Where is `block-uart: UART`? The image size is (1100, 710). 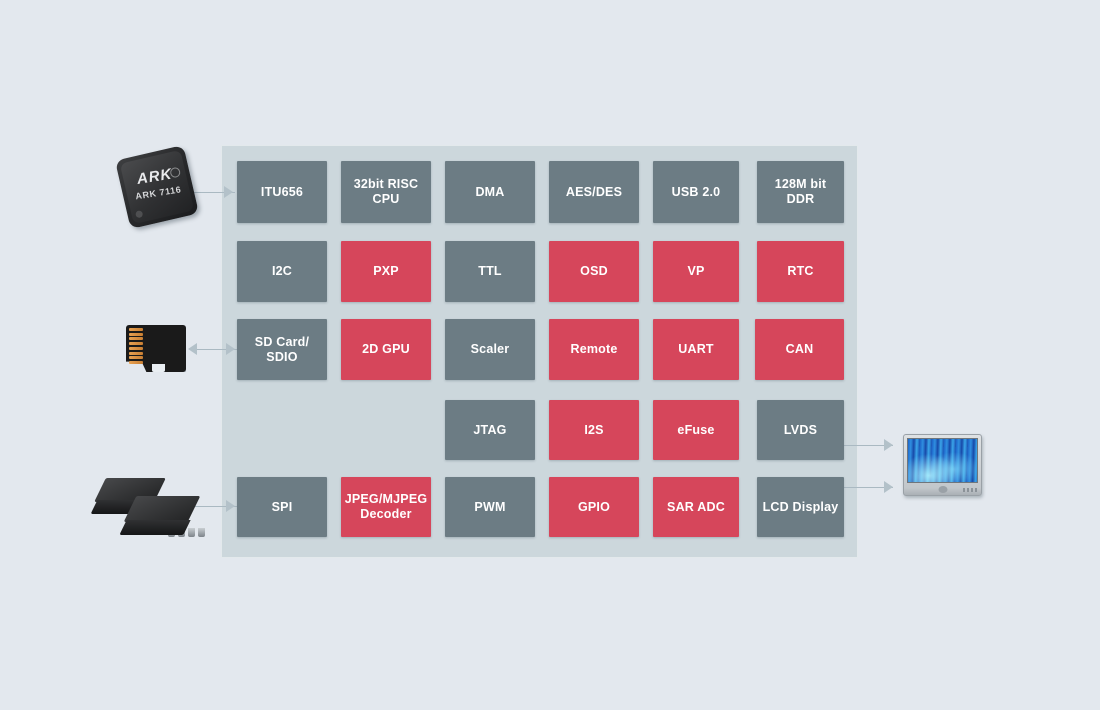
block-uart: UART is located at coordinates (696, 349).